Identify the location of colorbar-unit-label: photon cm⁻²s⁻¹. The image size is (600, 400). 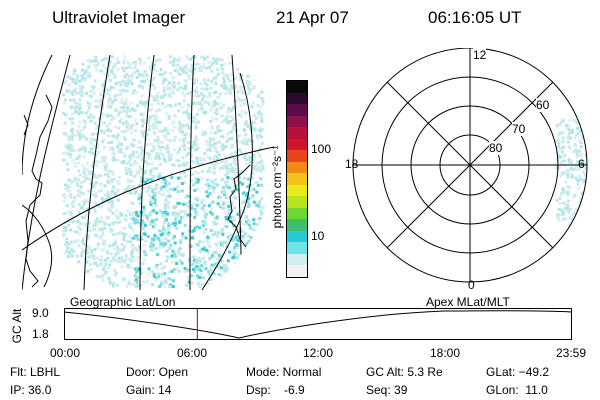
(277, 187).